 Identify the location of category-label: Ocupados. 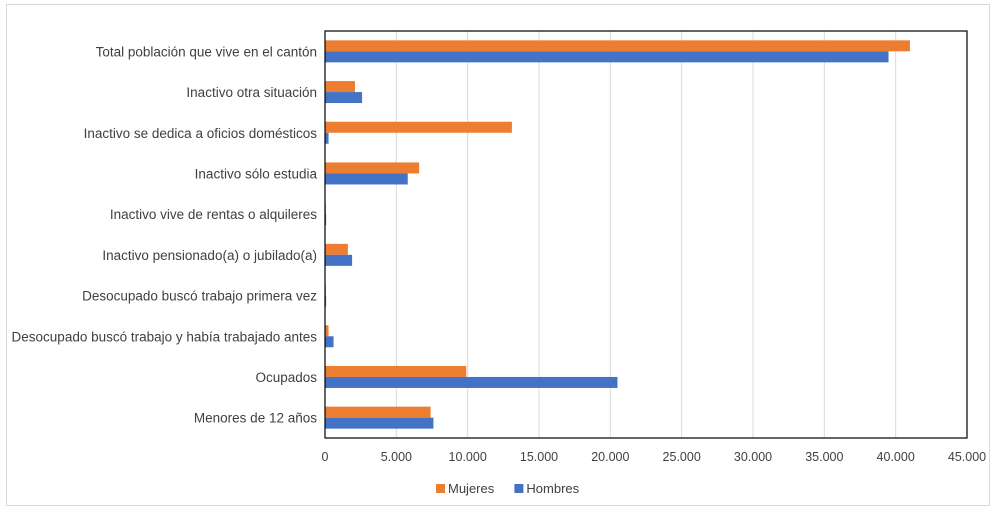
(286, 377).